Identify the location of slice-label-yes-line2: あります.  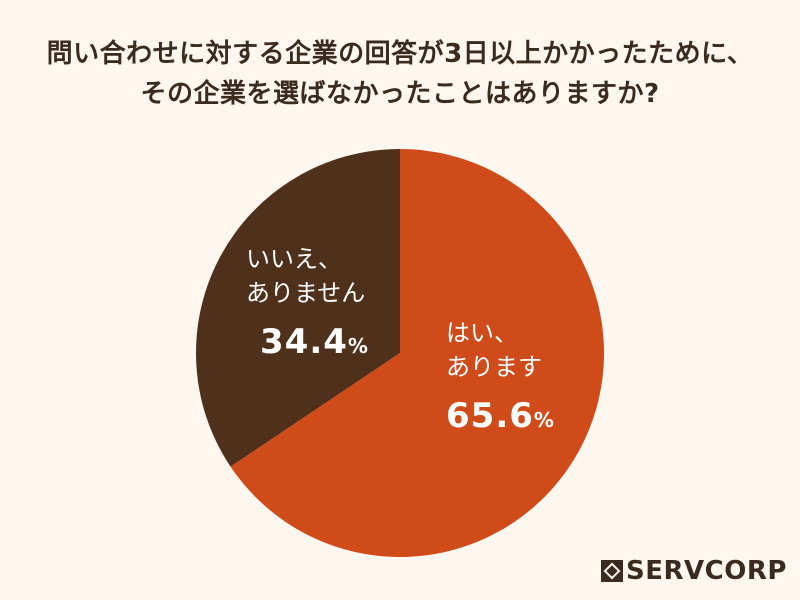
(494, 367).